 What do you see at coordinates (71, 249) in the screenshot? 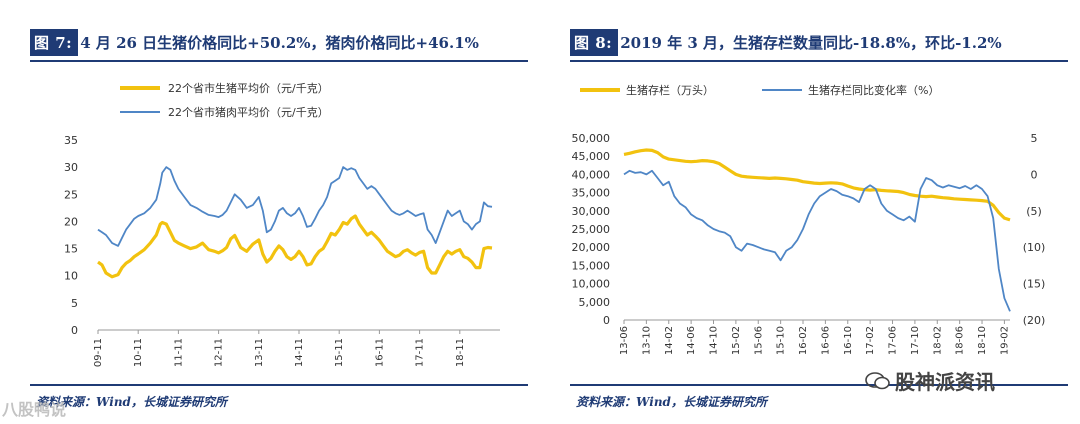
I see `y-tick-label: 15` at bounding box center [71, 249].